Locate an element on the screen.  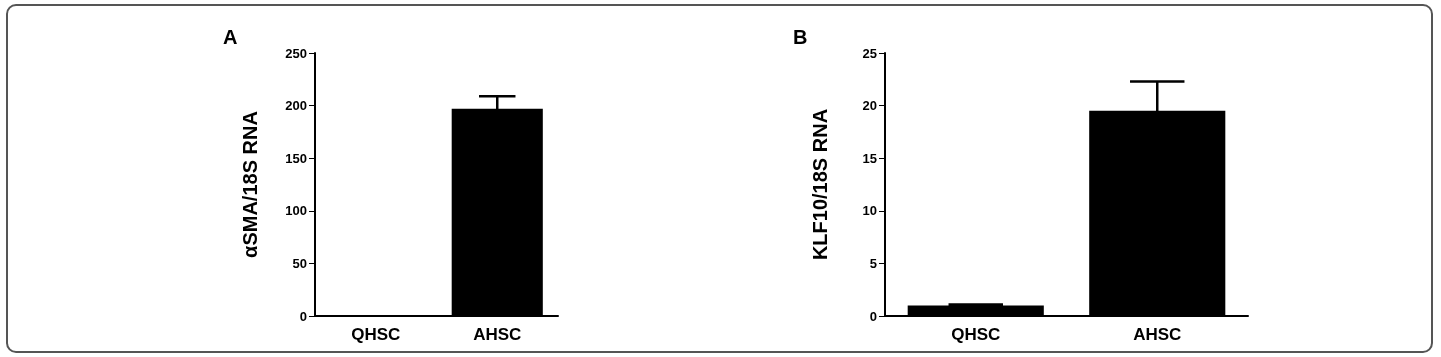
y-tick-label: 250 is located at coordinates (296, 53).